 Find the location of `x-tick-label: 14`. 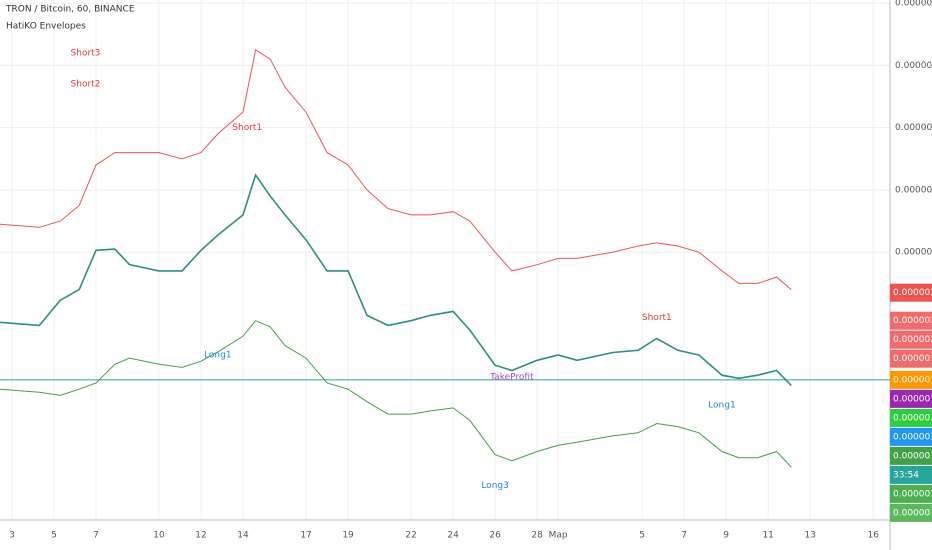

x-tick-label: 14 is located at coordinates (243, 536).